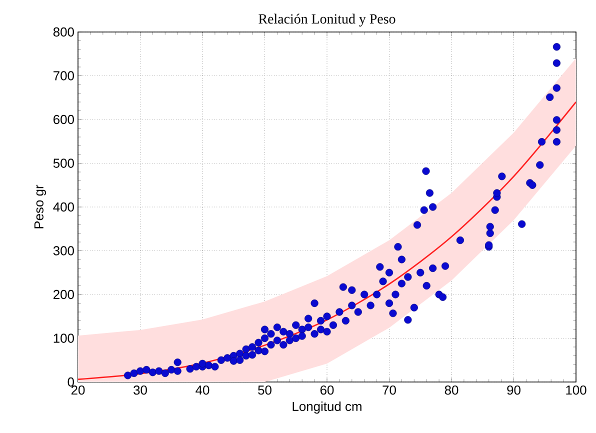 The width and height of the screenshot is (596, 433). What do you see at coordinates (63, 163) in the screenshot?
I see `y-tick-label: 500` at bounding box center [63, 163].